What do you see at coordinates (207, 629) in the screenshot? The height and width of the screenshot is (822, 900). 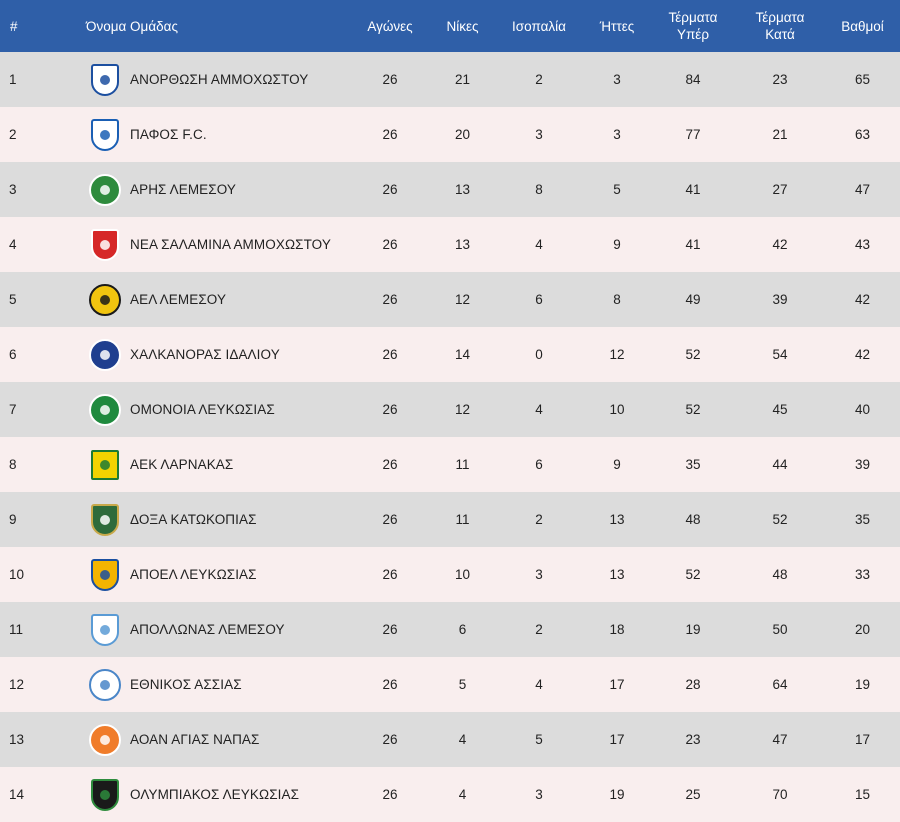 I see `team-name: ΑΠΟΛΛΩΝΑΣ ΛΕΜΕΣΟΥ` at bounding box center [207, 629].